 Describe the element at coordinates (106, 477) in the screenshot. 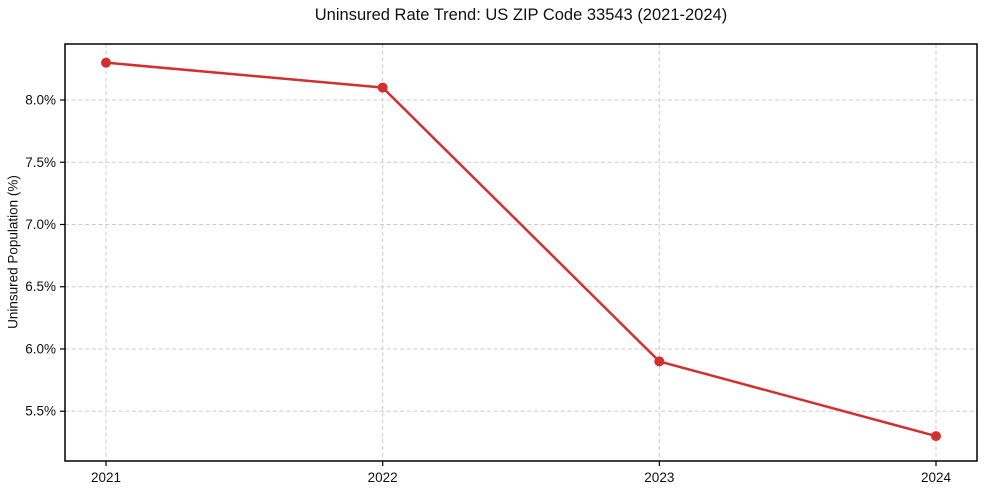

I see `x-tick-label: 2021` at that location.